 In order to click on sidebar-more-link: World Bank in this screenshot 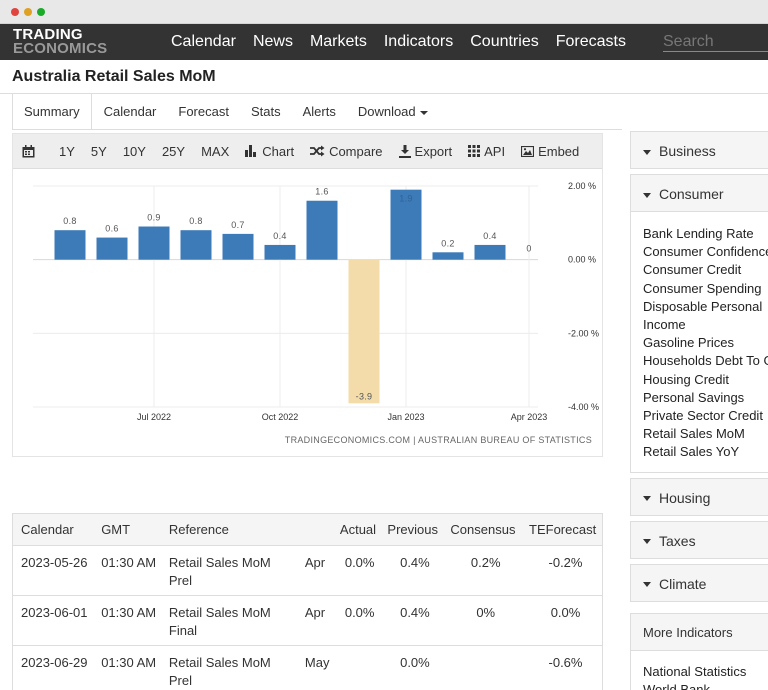, I will do `click(676, 685)`.